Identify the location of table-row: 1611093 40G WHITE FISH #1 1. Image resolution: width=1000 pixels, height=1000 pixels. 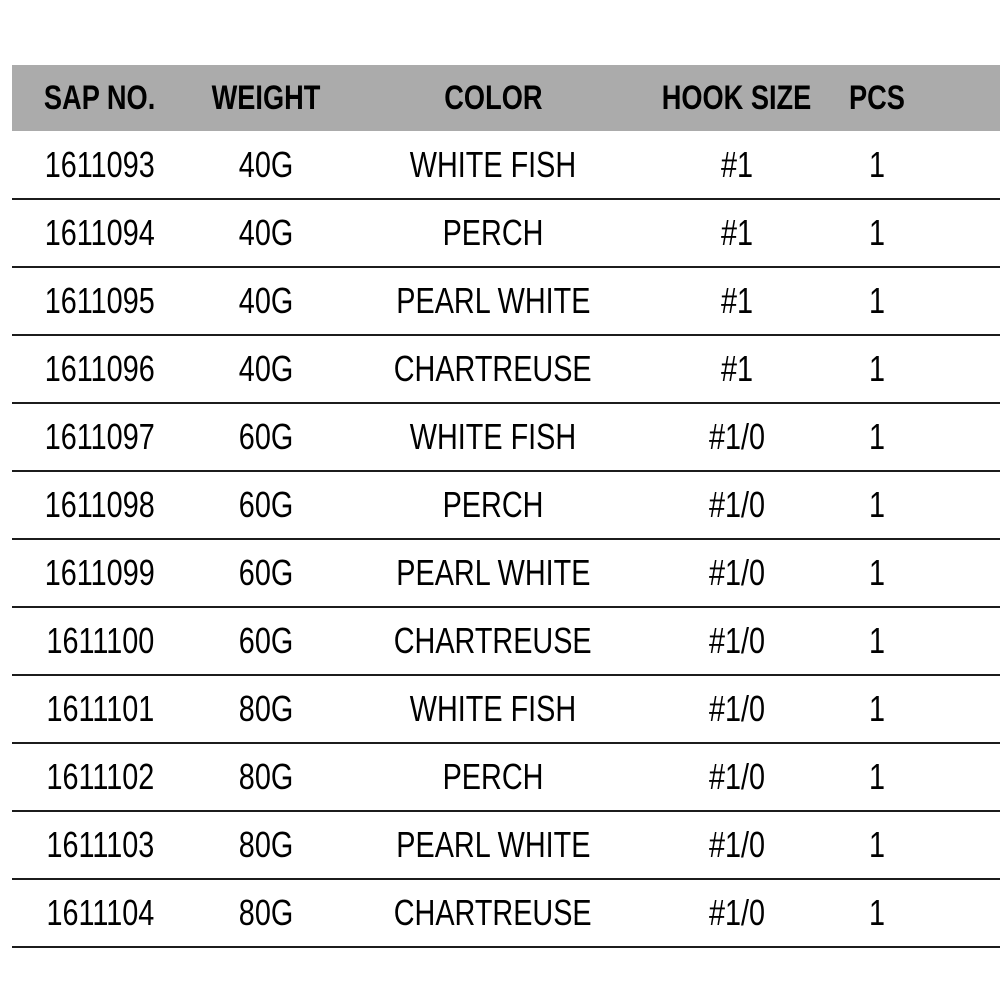
(506, 165).